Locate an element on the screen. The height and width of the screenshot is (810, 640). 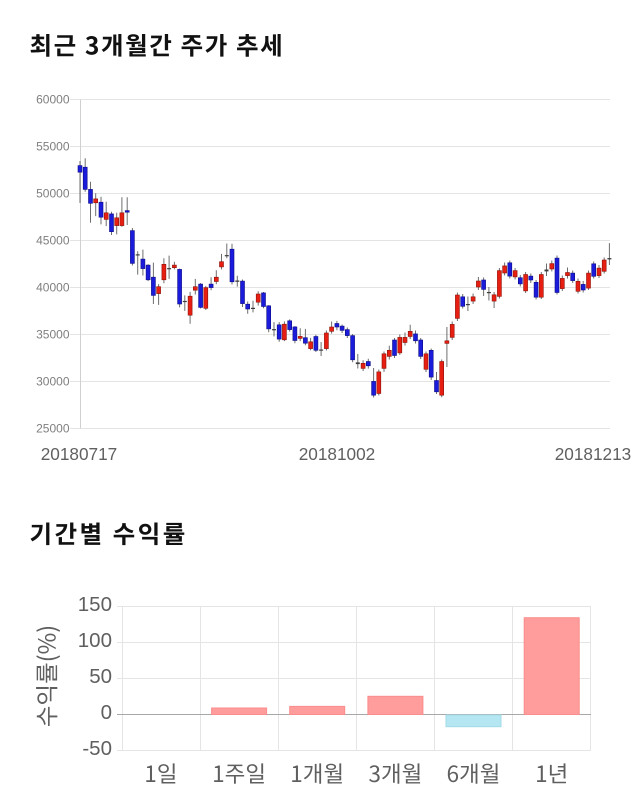
svg-text: 30000 is located at coordinates (53, 382).